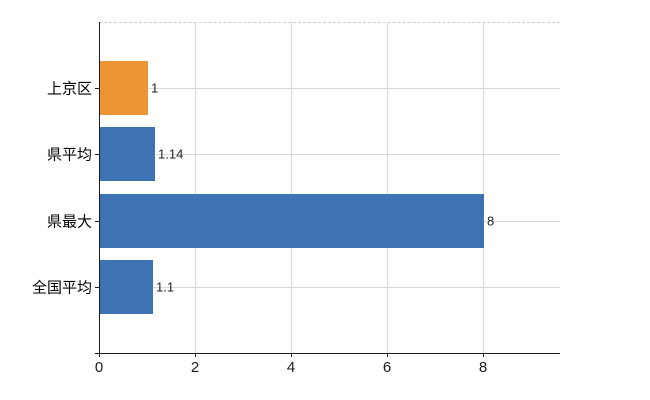 Image resolution: width=650 pixels, height=400 pixels. I want to click on x-tick-label: 6, so click(387, 367).